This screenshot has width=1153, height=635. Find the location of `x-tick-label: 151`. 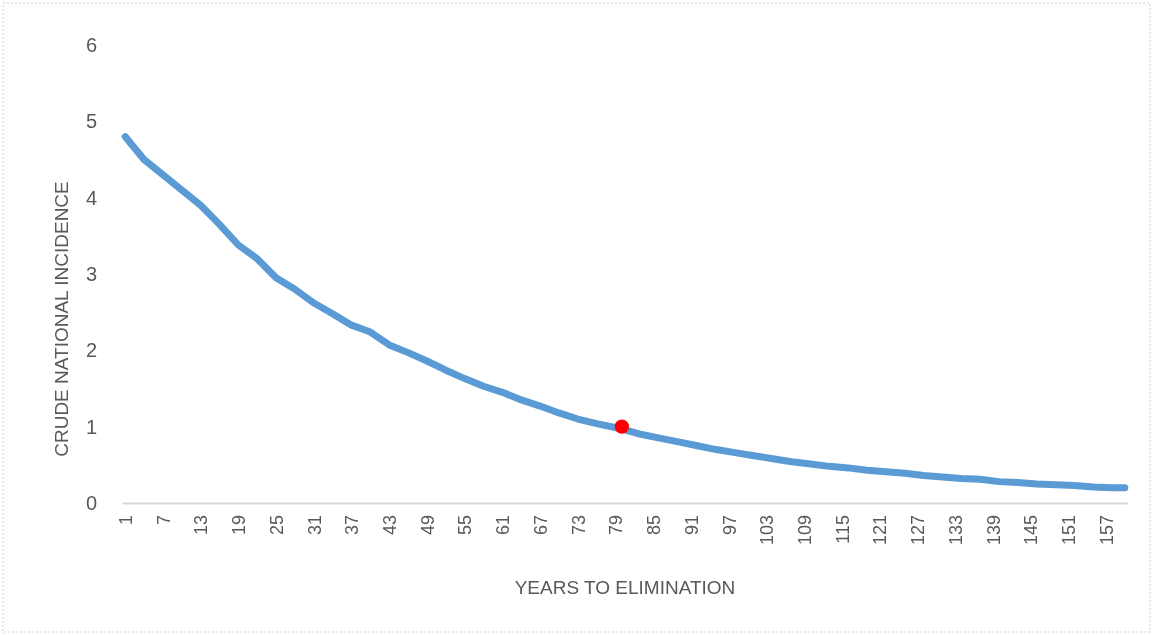

x-tick-label: 151 is located at coordinates (1069, 530).